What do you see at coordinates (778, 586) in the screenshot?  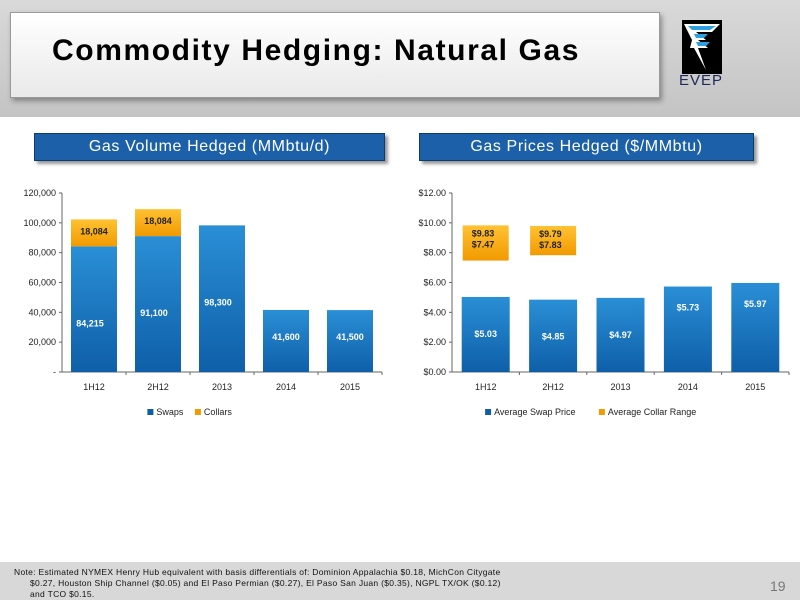 I see `page-number: 19` at bounding box center [778, 586].